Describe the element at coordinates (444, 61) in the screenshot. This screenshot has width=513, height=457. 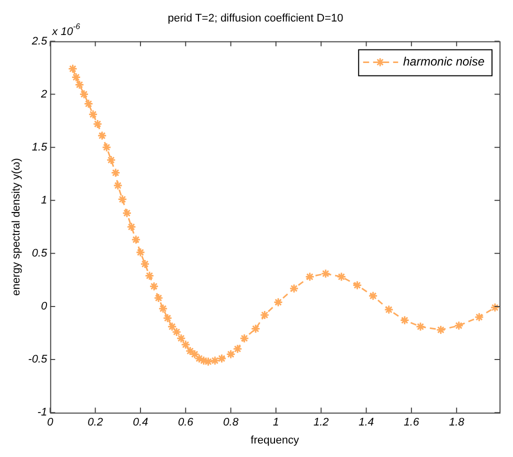
I see `legend-label: harmonic noise` at that location.